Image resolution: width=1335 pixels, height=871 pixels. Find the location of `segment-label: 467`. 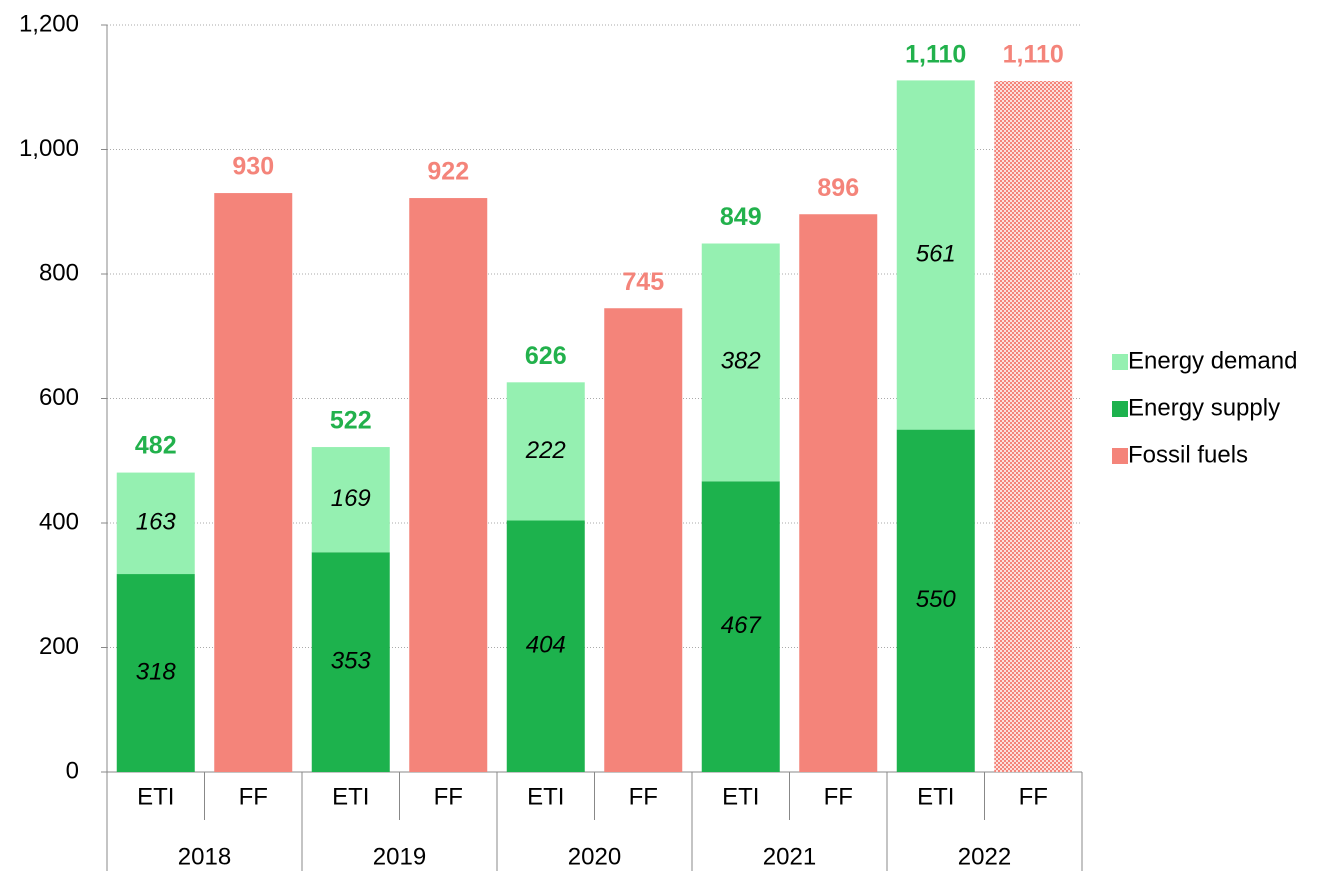

segment-label: 467 is located at coordinates (742, 625).